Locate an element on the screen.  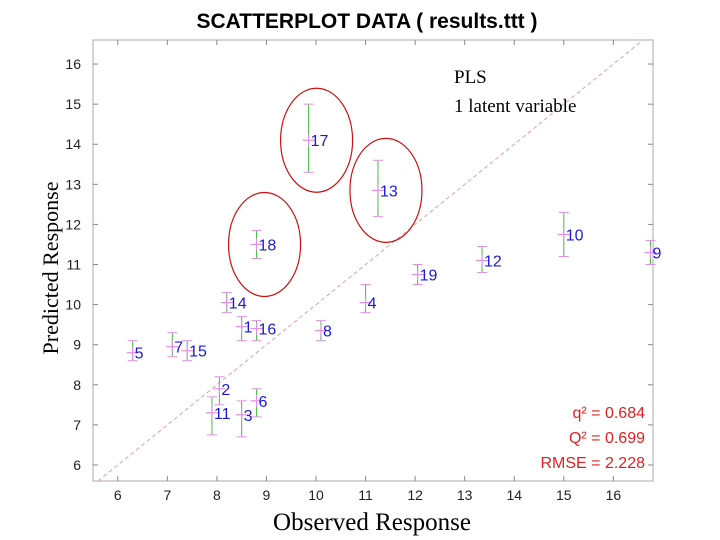
data-point-5: 5 is located at coordinates (135, 351).